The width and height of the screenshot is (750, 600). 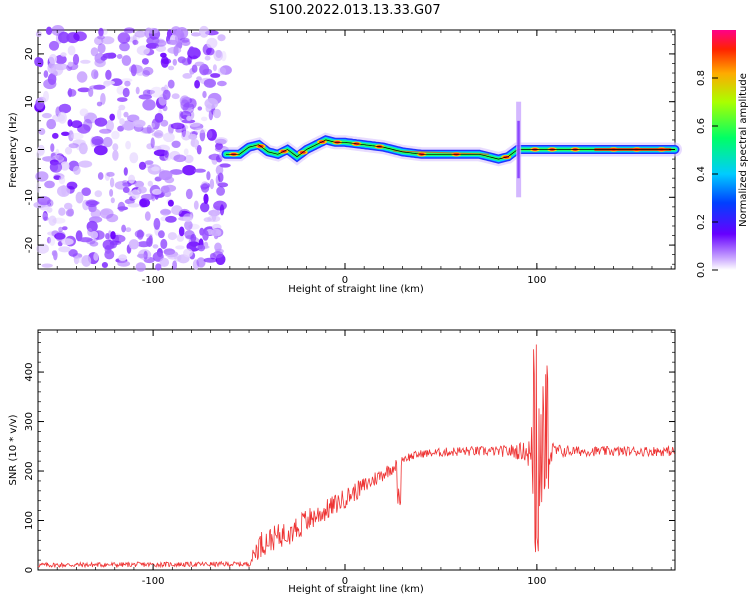 I want to click on colorbar-tick-label: 0.8, so click(x=701, y=78).